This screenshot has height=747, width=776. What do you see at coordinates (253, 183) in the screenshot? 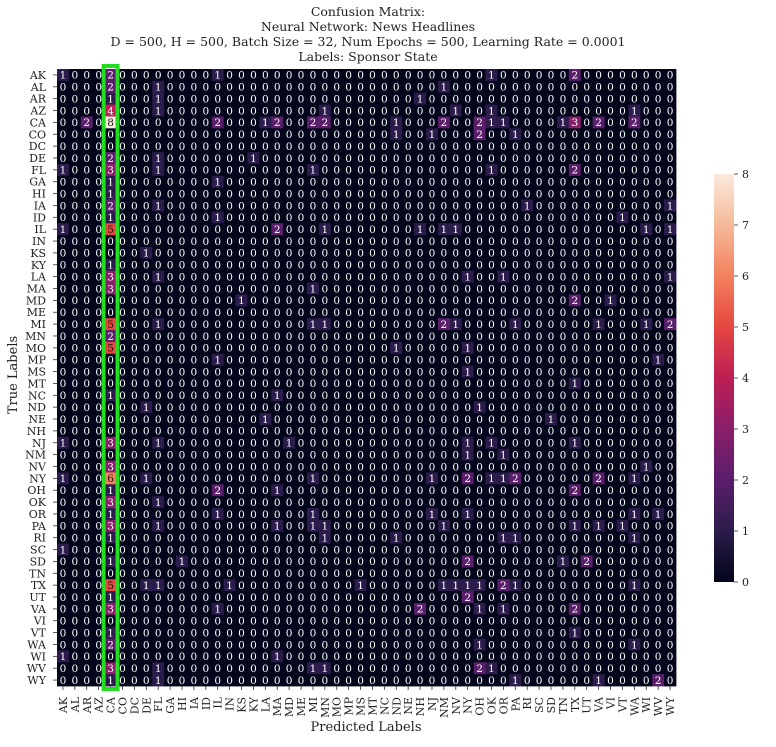
I see `cell-value-GA-KY: 0` at bounding box center [253, 183].